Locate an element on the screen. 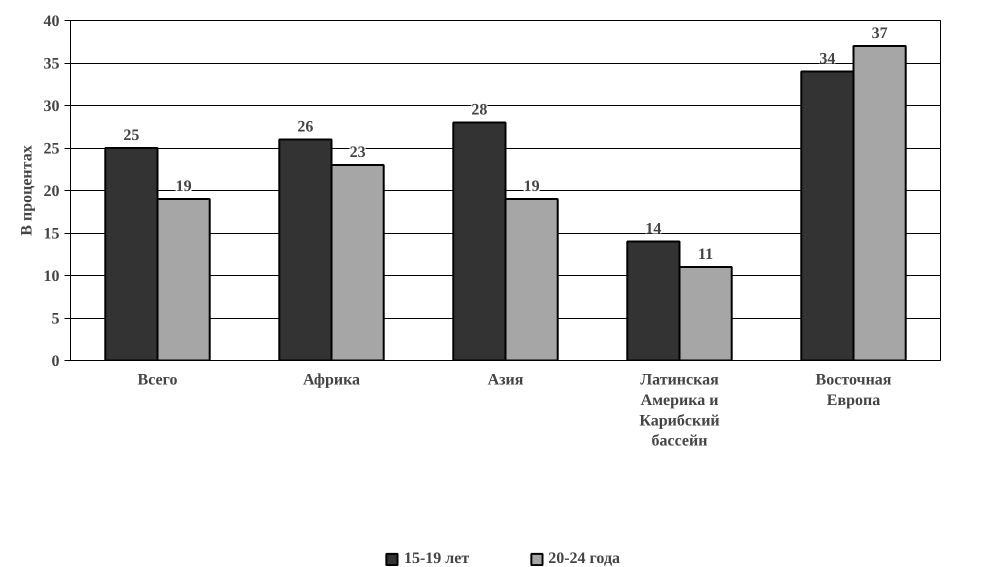 Image resolution: width=984 pixels, height=567 pixels. x-tick-label: Латинская Америка и Карибский бассейн is located at coordinates (679, 411).